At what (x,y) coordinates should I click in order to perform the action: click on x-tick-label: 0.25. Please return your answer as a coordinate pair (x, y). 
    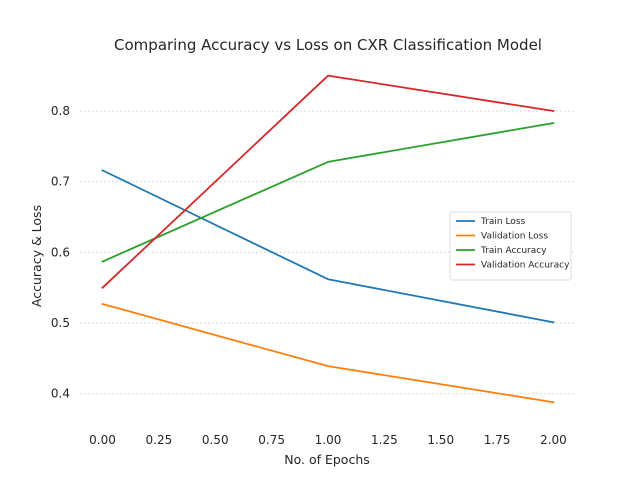
    Looking at the image, I should click on (159, 440).